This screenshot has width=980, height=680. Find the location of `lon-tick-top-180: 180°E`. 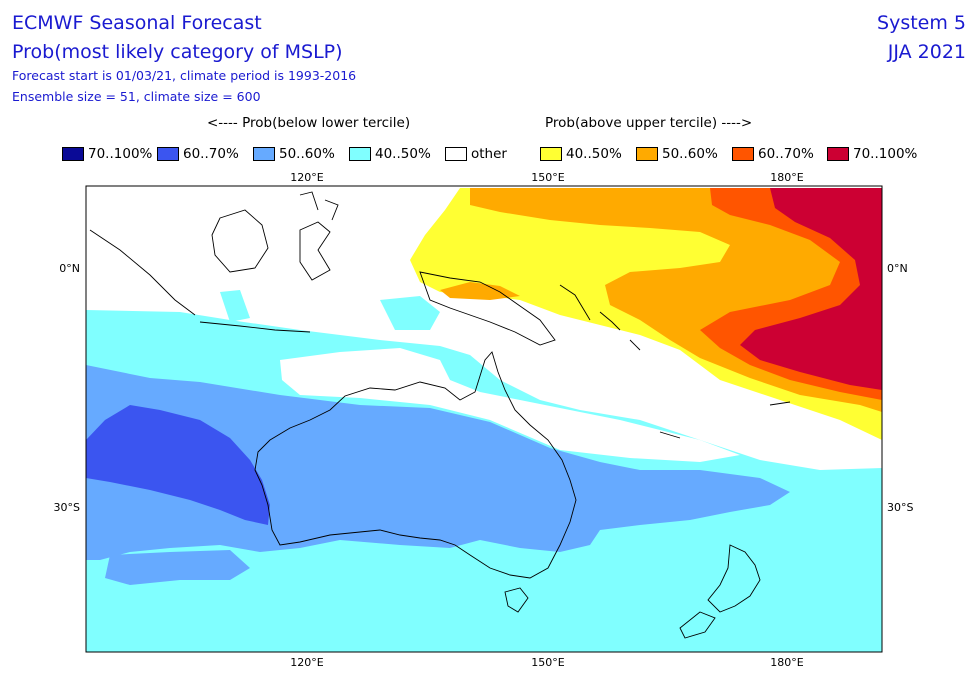

lon-tick-top-180: 180°E is located at coordinates (786, 177).